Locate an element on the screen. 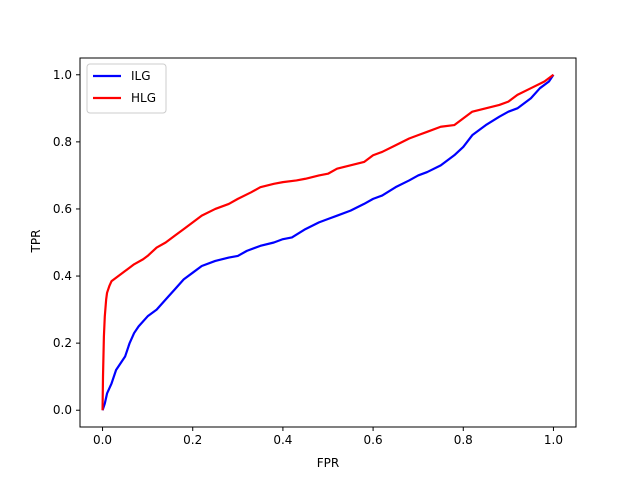 The image size is (640, 480). y-axis-label: TPR is located at coordinates (36, 242).